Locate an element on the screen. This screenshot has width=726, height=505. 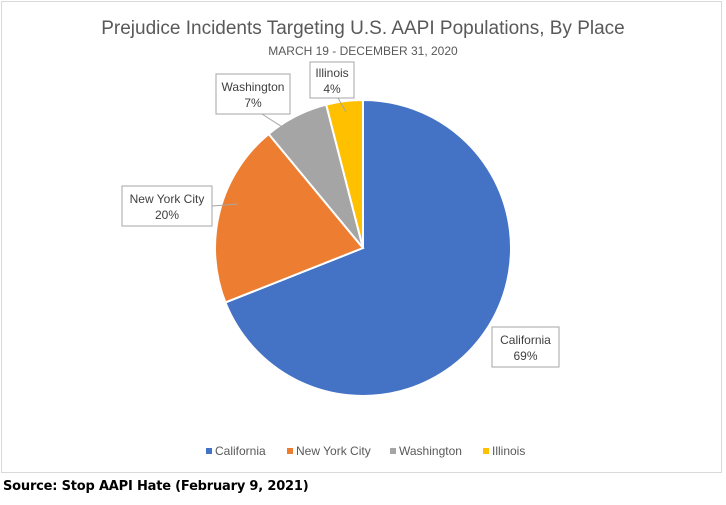
data-label-name-illinois: Illinois is located at coordinates (331, 73).